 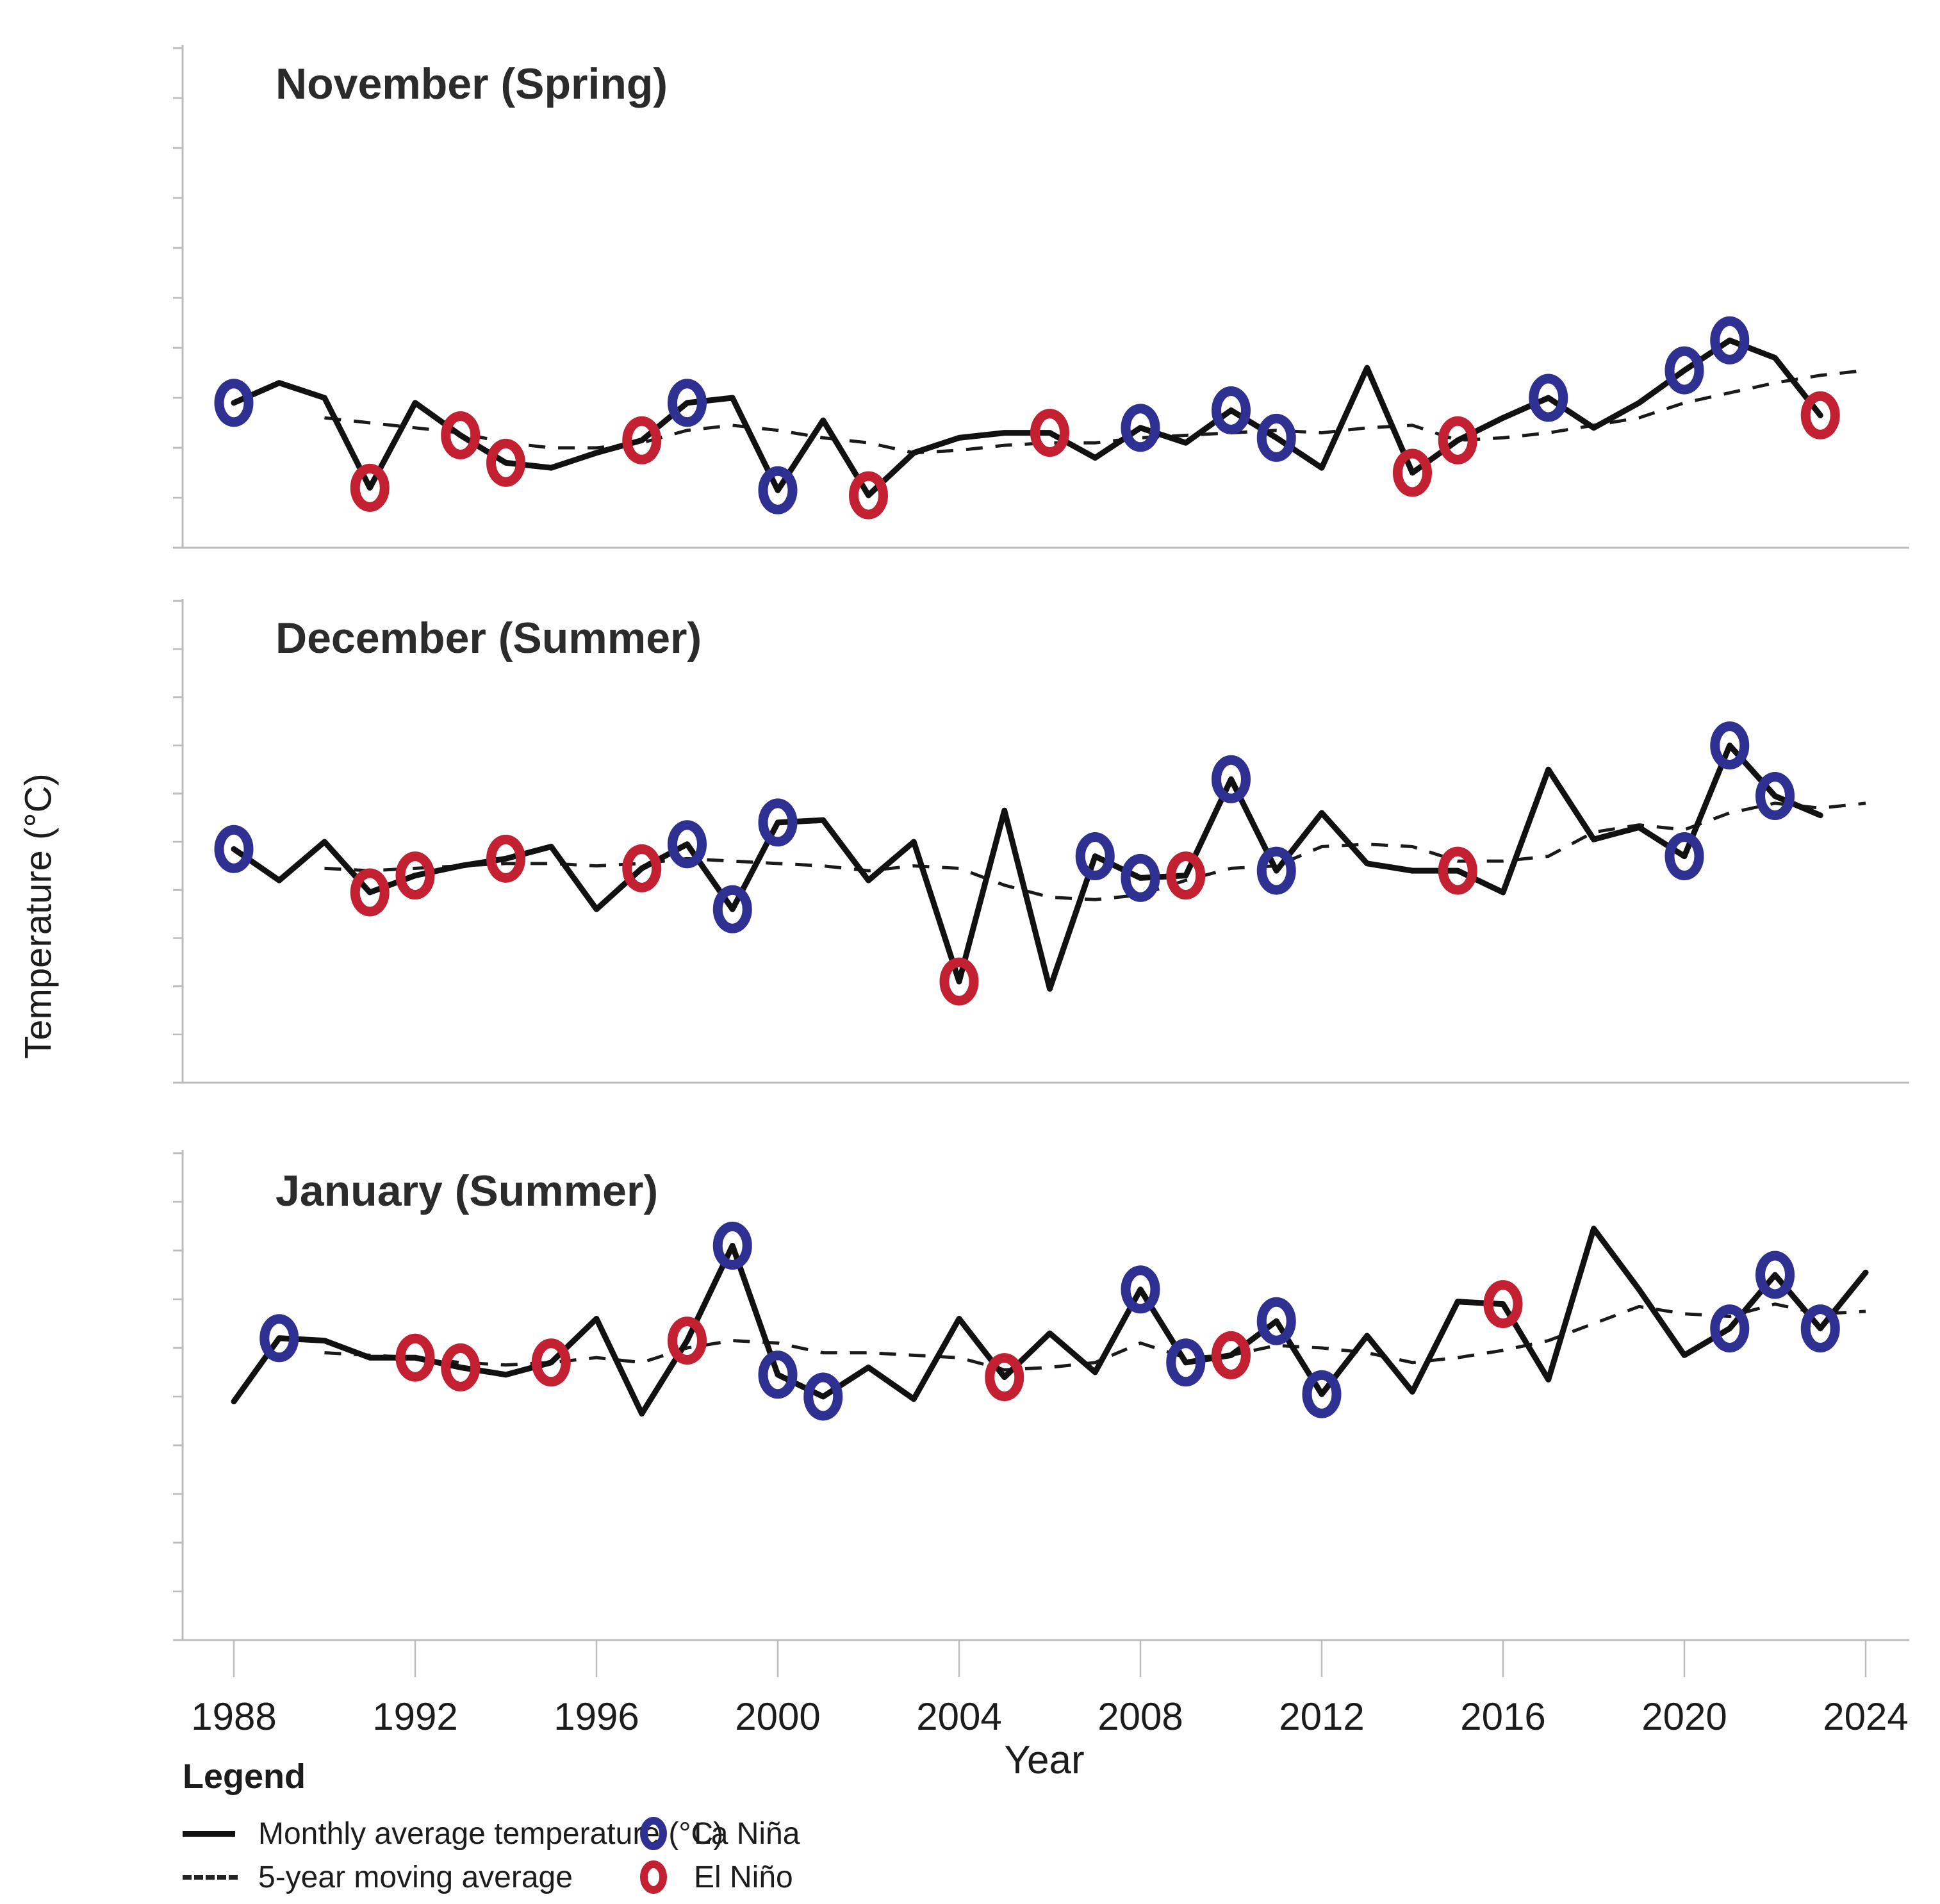 What do you see at coordinates (743, 1877) in the screenshot?
I see `legend-label-el-nino: El Niño` at bounding box center [743, 1877].